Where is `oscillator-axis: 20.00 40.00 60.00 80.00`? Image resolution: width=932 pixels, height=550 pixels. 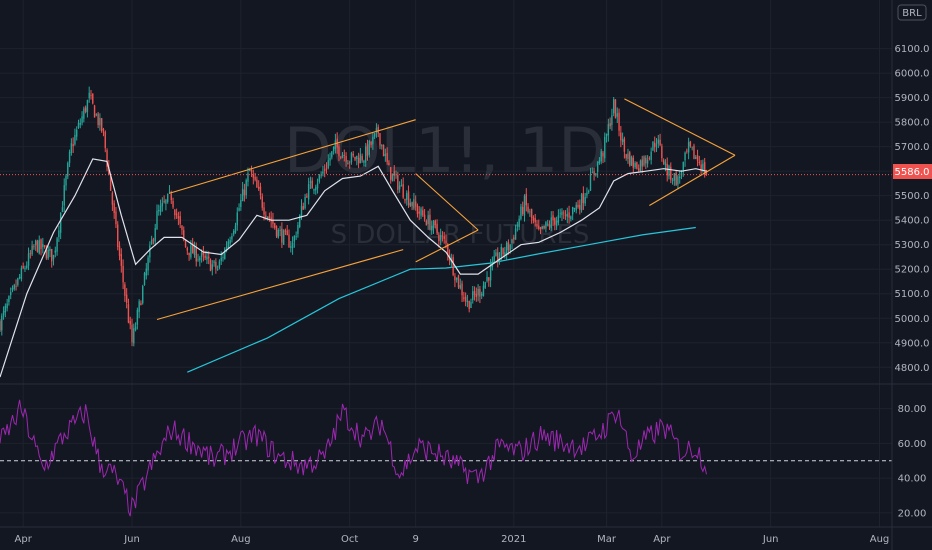 oscillator-axis: 20.00 40.00 60.00 80.00 is located at coordinates (912, 461).